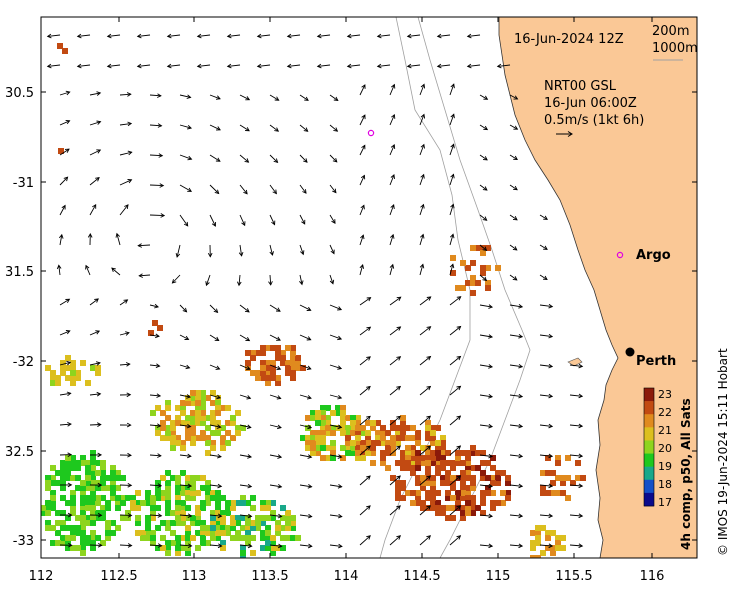  I want to click on coastline, so click(558, 287).